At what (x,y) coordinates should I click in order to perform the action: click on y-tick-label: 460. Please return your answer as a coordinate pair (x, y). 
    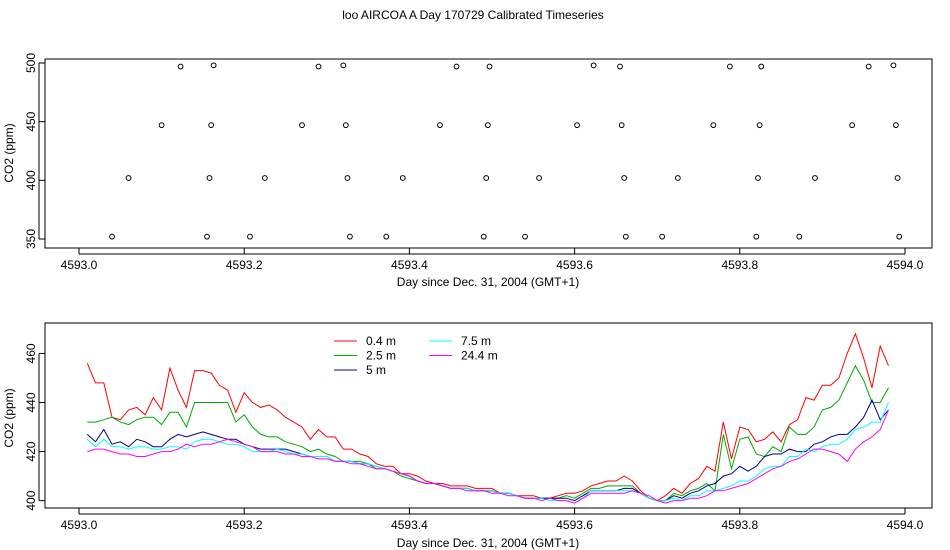
    Looking at the image, I should click on (31, 353).